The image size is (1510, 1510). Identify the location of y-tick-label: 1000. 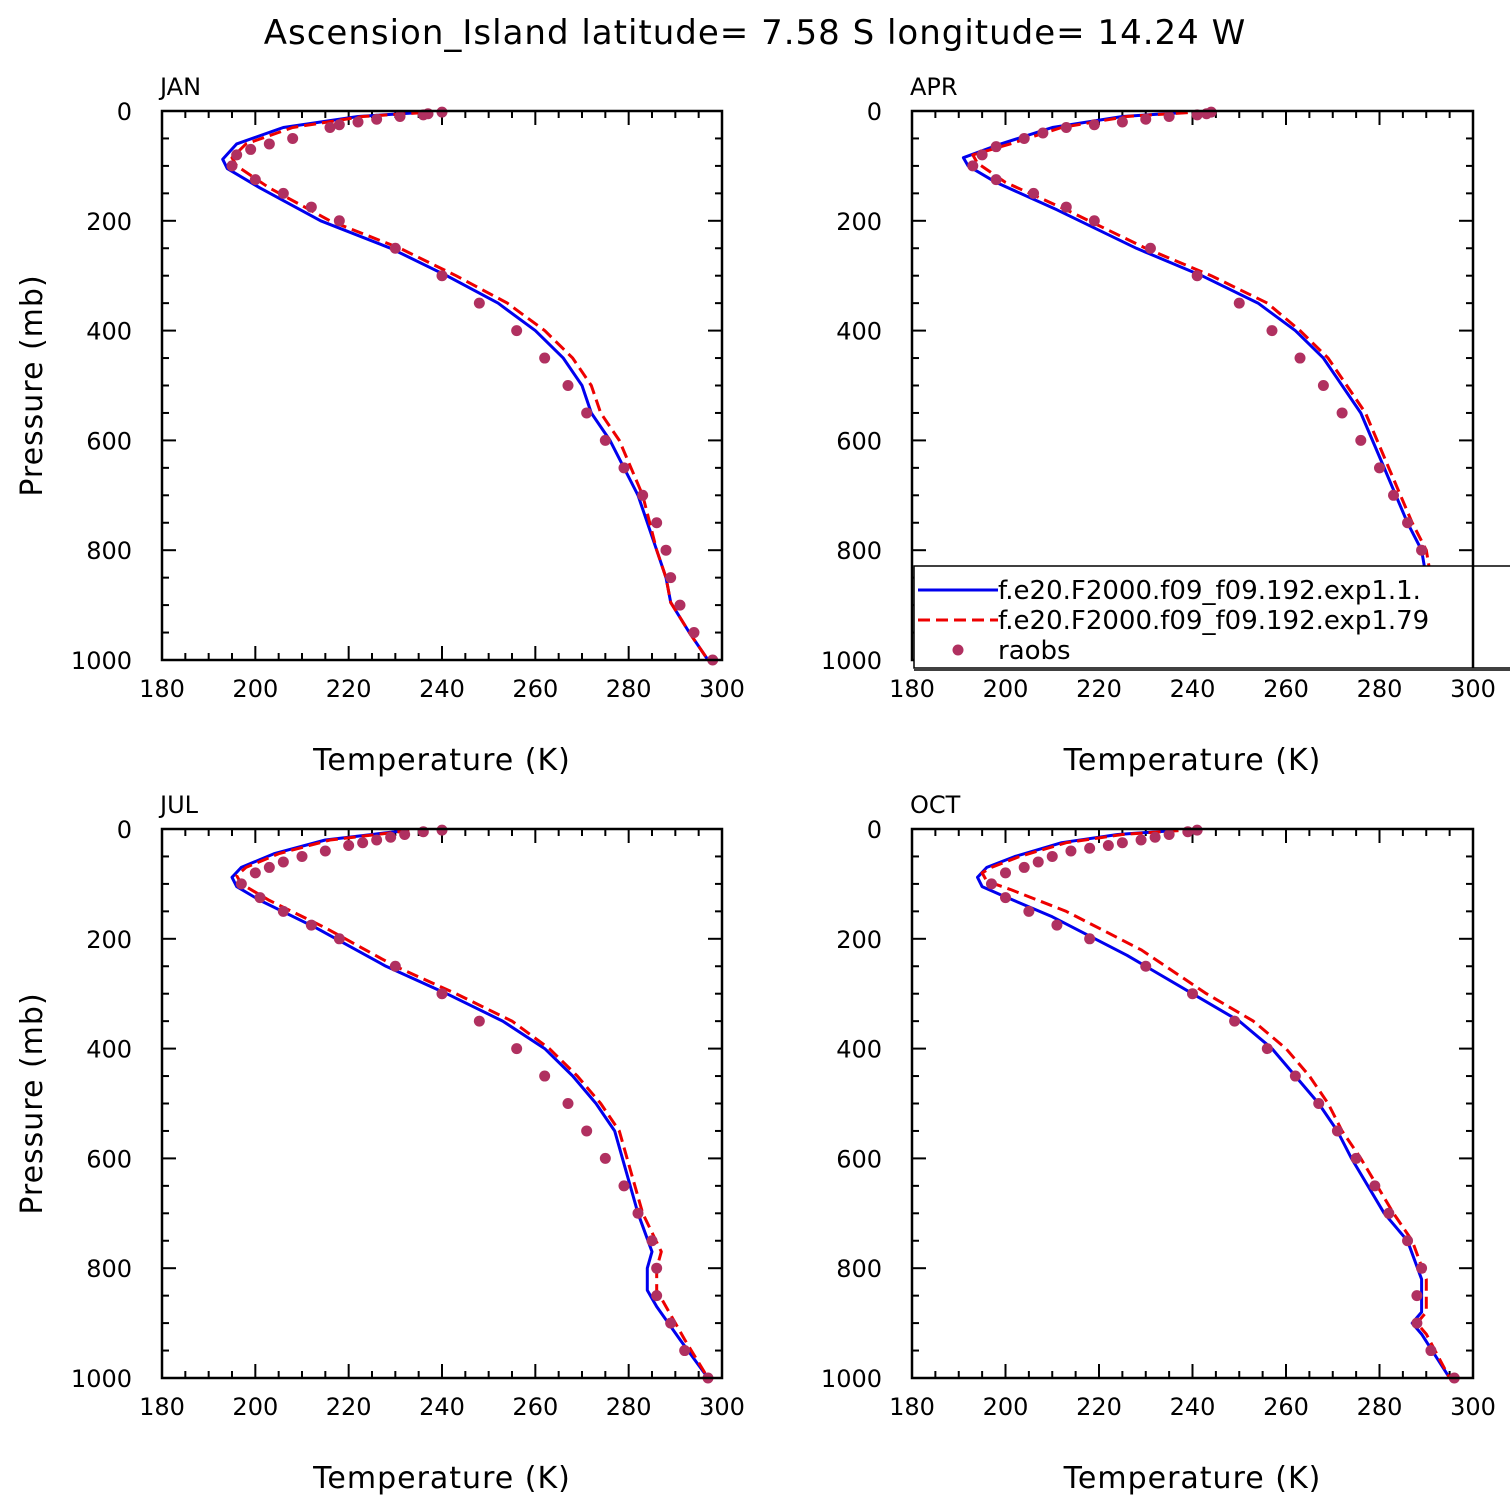
(851, 661).